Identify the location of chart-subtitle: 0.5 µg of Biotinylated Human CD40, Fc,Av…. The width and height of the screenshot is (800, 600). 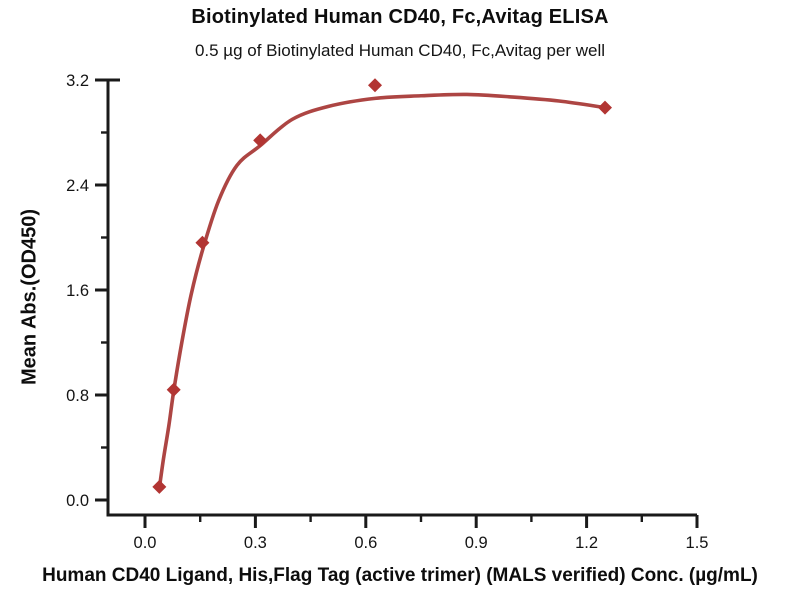
(400, 50).